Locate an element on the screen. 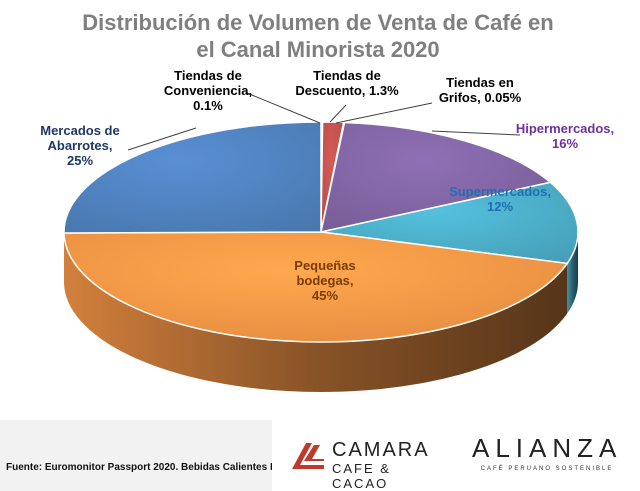  slice-side-wall is located at coordinates (572, 273).